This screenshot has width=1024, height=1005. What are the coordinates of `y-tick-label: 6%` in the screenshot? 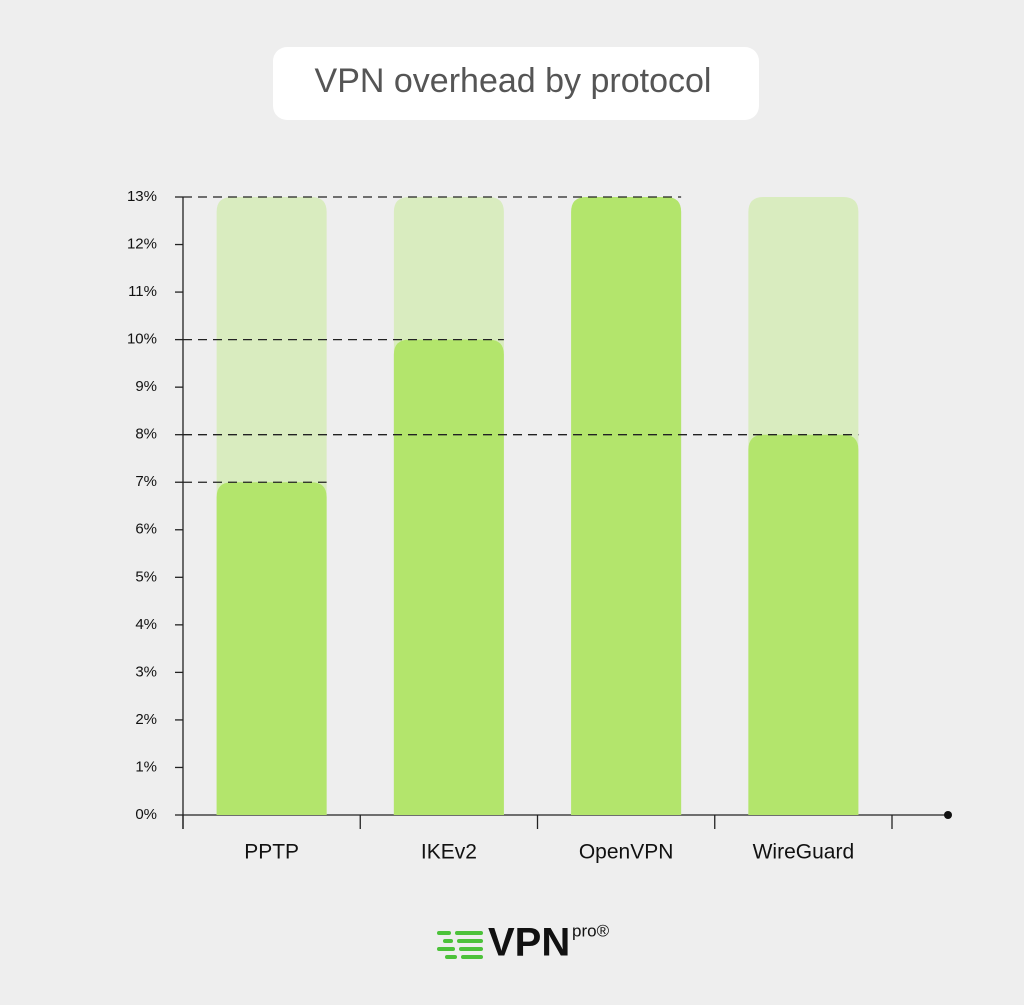 It's located at (146, 529).